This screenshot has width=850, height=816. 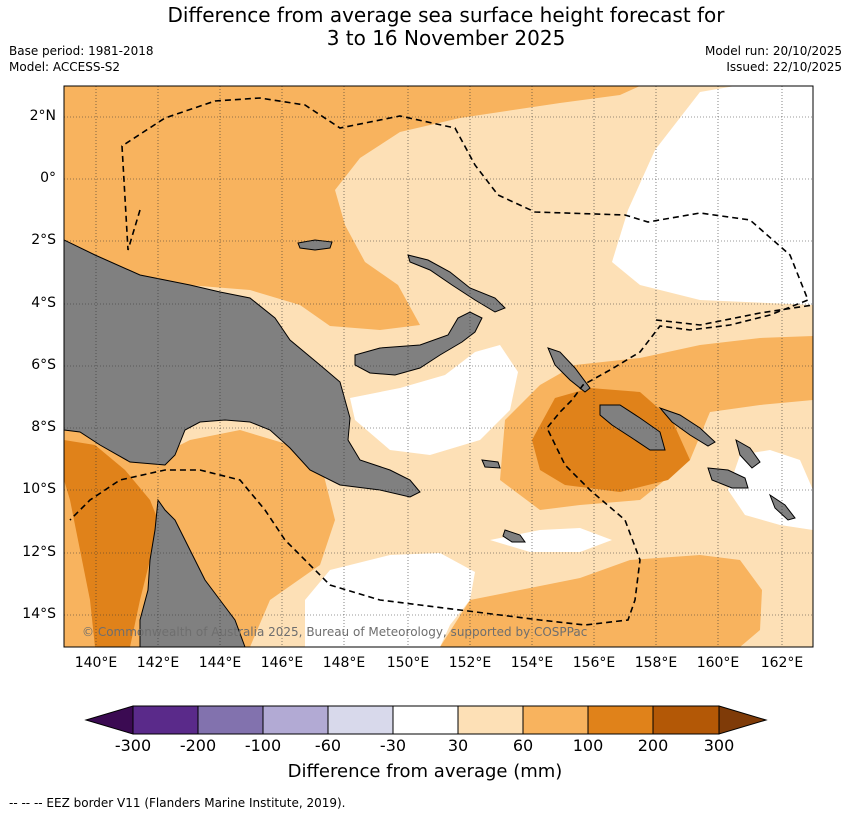 What do you see at coordinates (328, 745) in the screenshot?
I see `colorbar-tick-label: -60` at bounding box center [328, 745].